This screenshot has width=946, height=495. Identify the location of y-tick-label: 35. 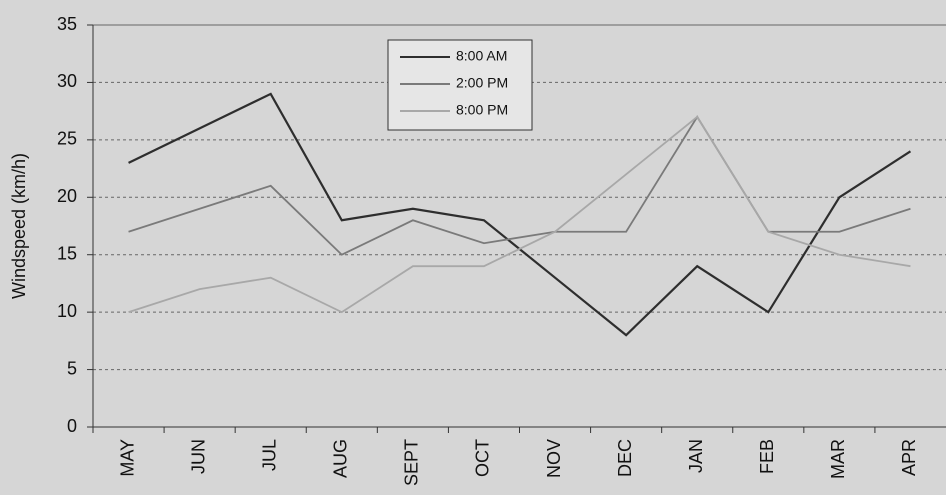
(67, 24).